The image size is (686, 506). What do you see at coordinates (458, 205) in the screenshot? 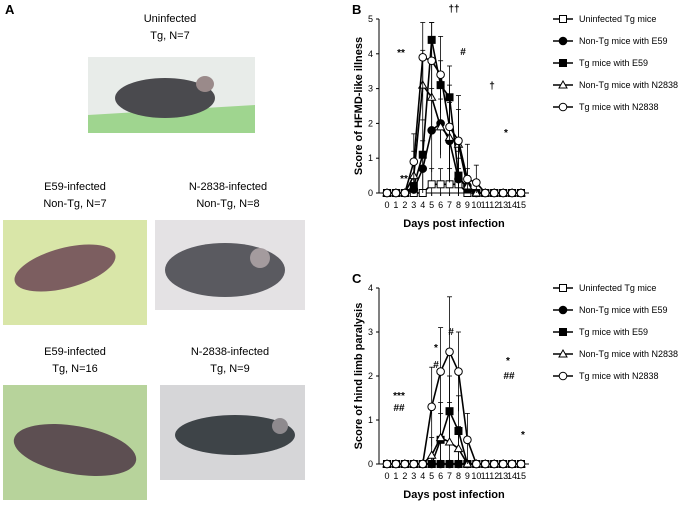
I see `x-tick-label: 8` at bounding box center [458, 205].